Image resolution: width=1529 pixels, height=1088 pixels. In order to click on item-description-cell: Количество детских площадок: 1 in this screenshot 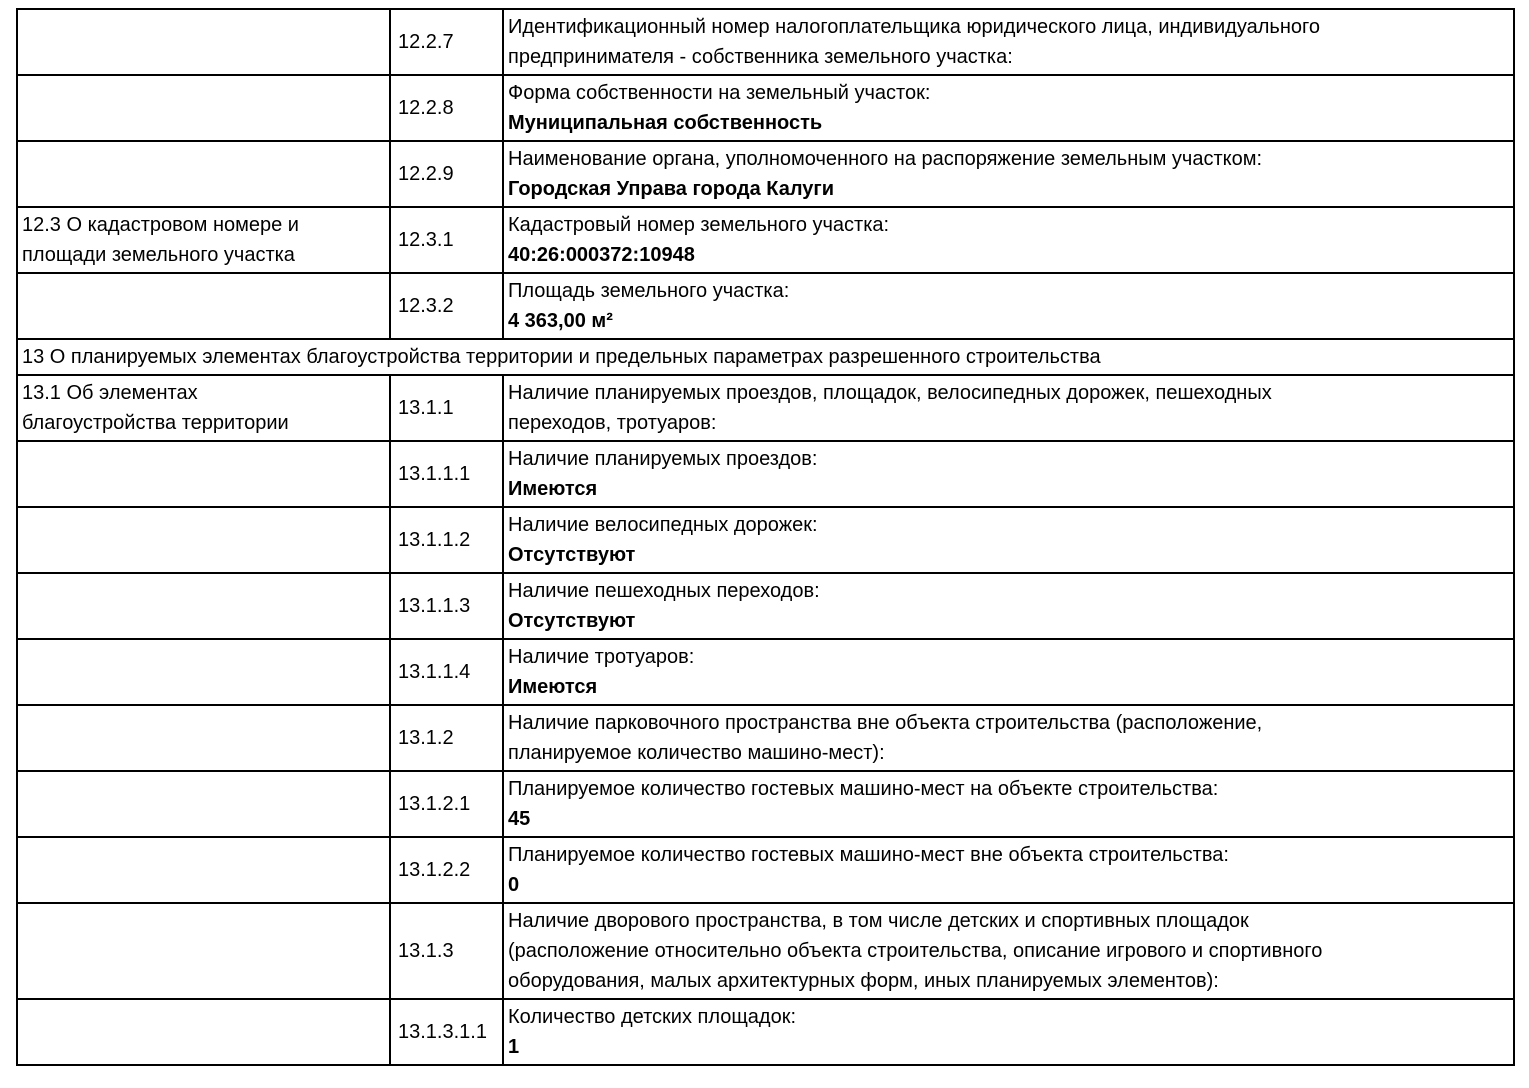, I will do `click(1008, 1032)`.